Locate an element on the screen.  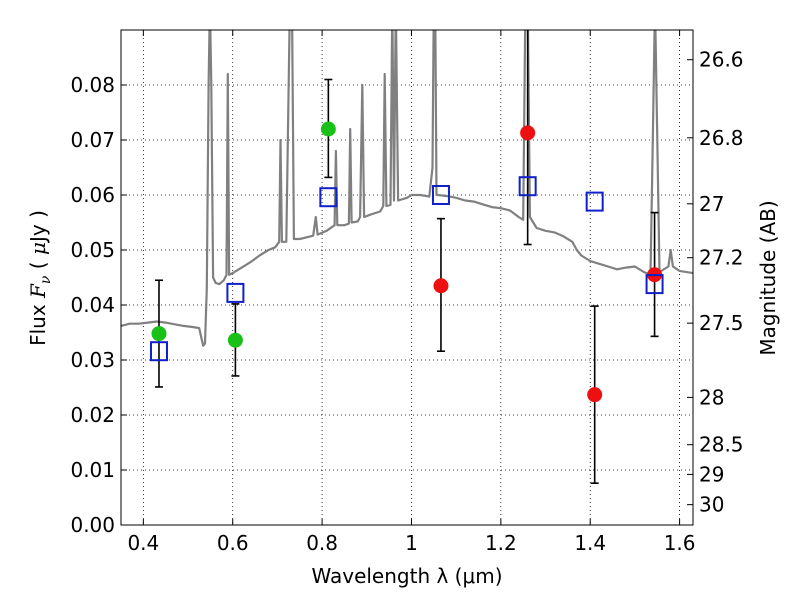
x-tick-label: 0.8 is located at coordinates (322, 543).